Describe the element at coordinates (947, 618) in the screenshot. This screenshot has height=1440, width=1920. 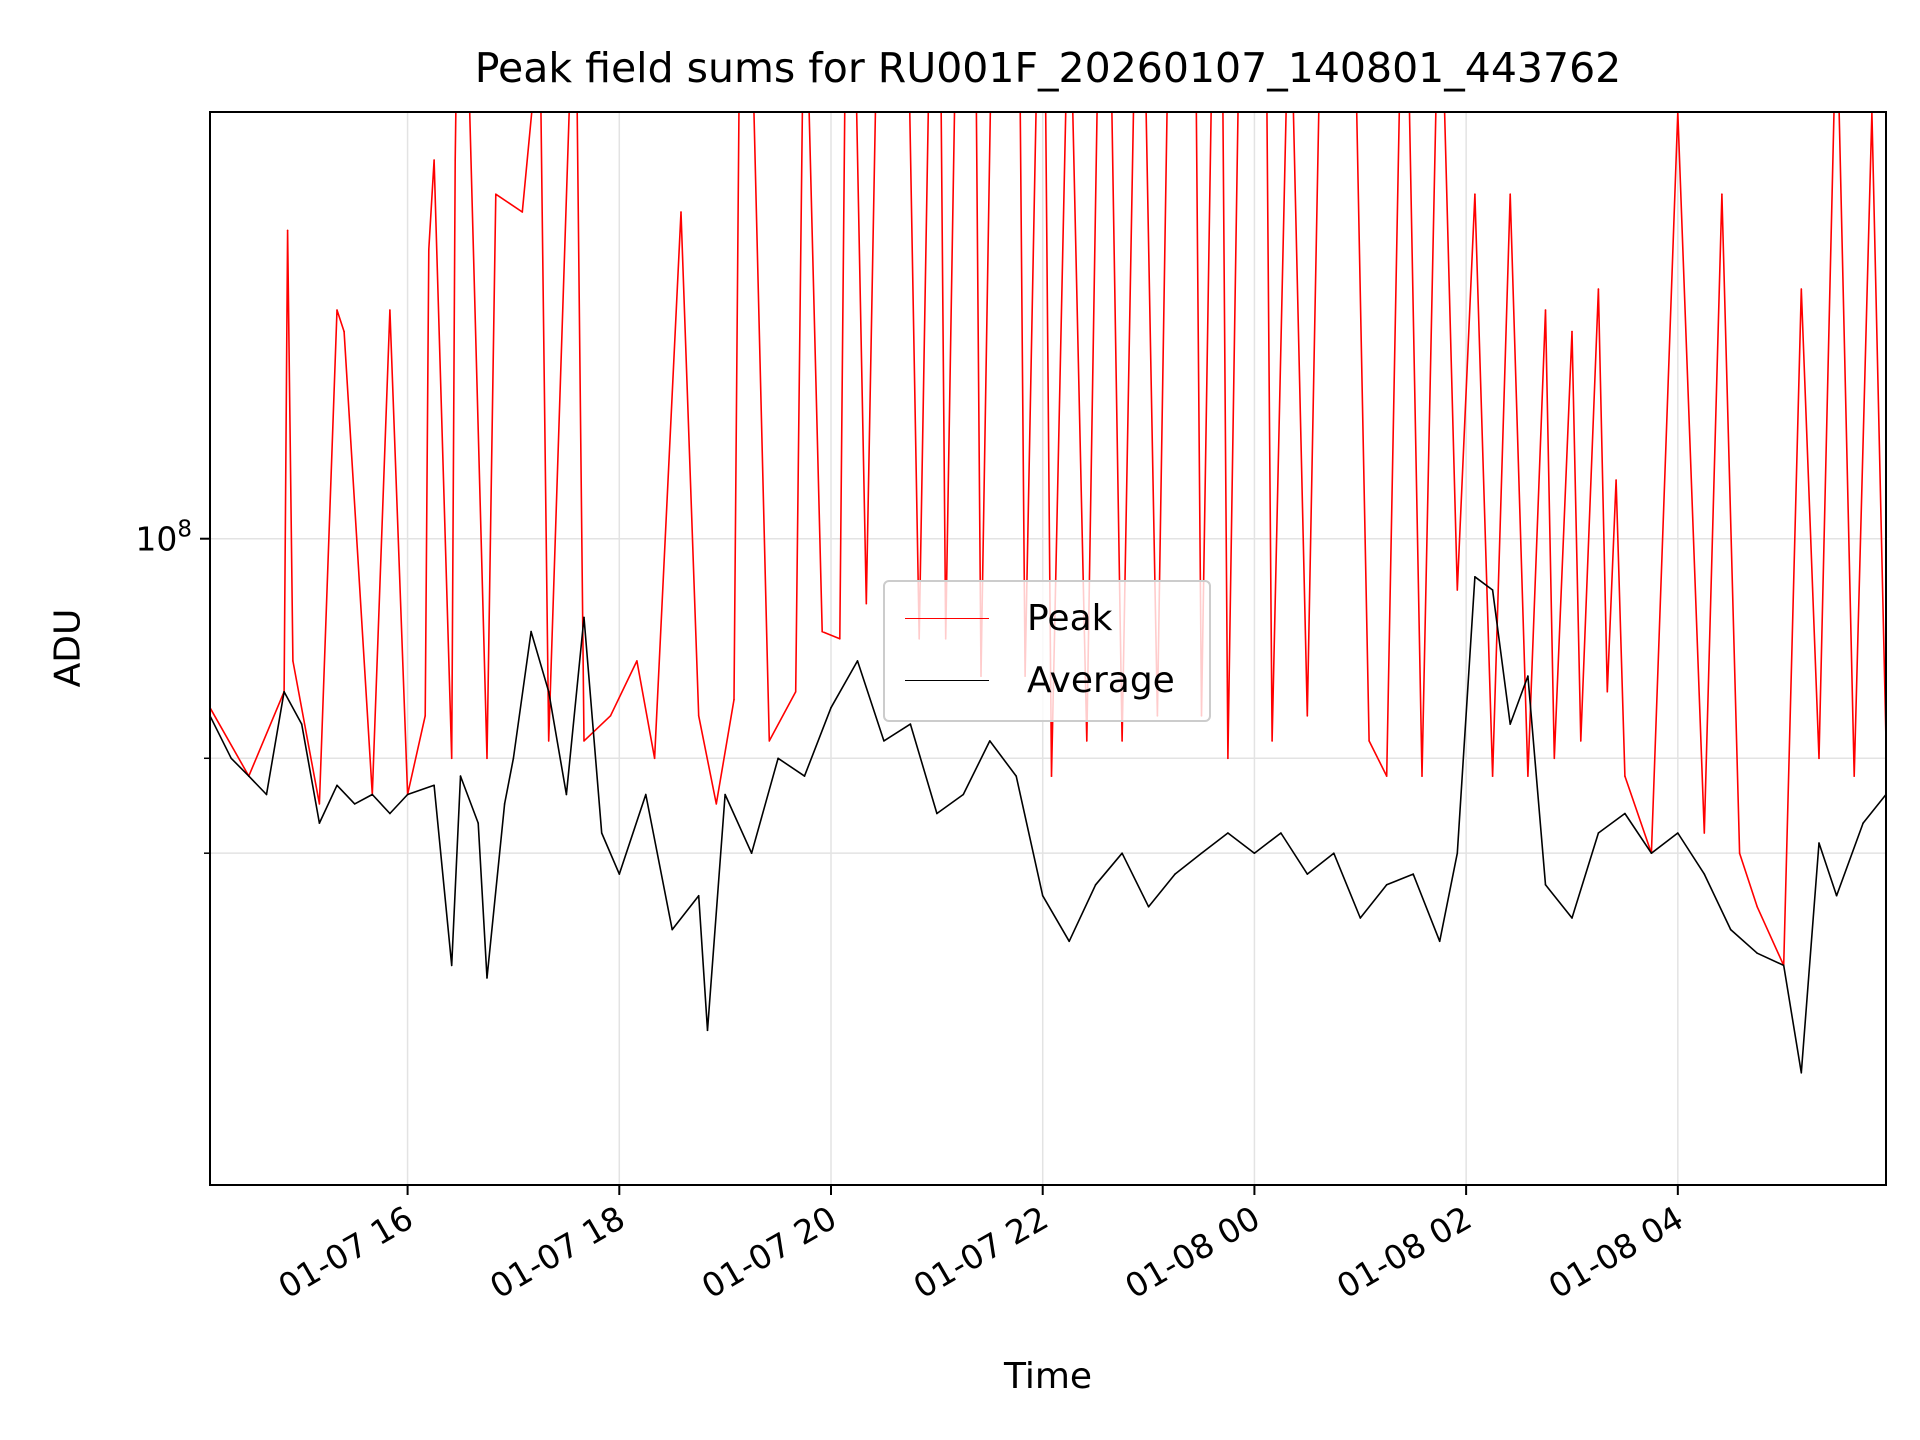
I see `legend-swatch-peak` at that location.